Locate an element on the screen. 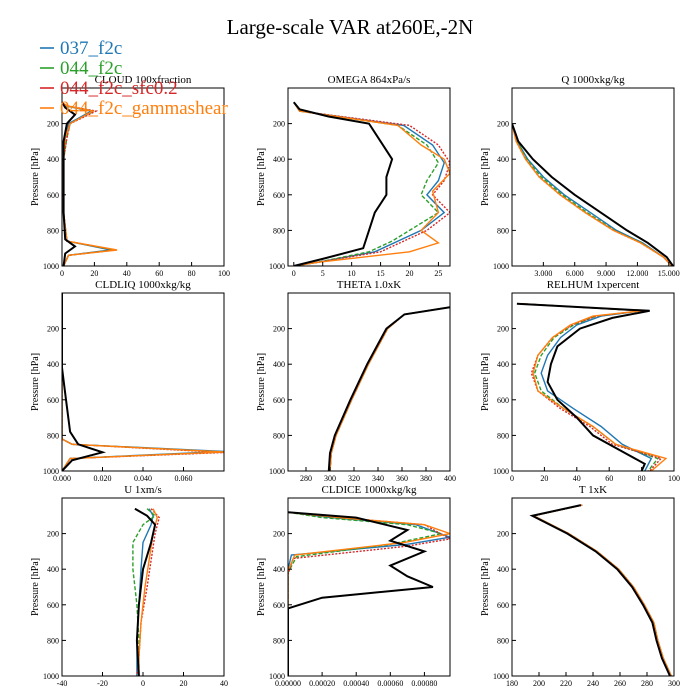 This screenshot has width=700, height=700. x-tick-label: 400 is located at coordinates (450, 478).